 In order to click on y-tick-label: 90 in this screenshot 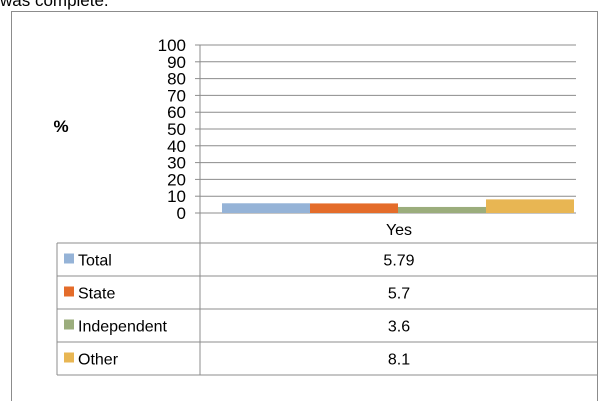, I will do `click(176, 62)`.